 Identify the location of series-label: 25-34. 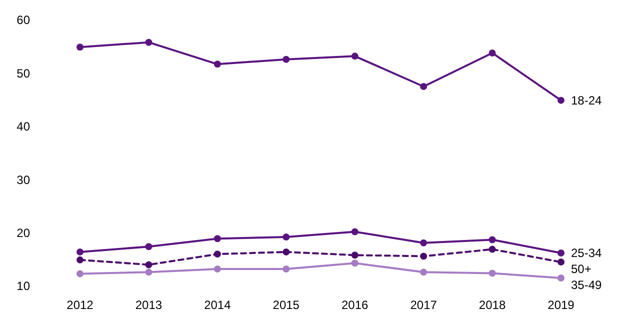
(586, 253).